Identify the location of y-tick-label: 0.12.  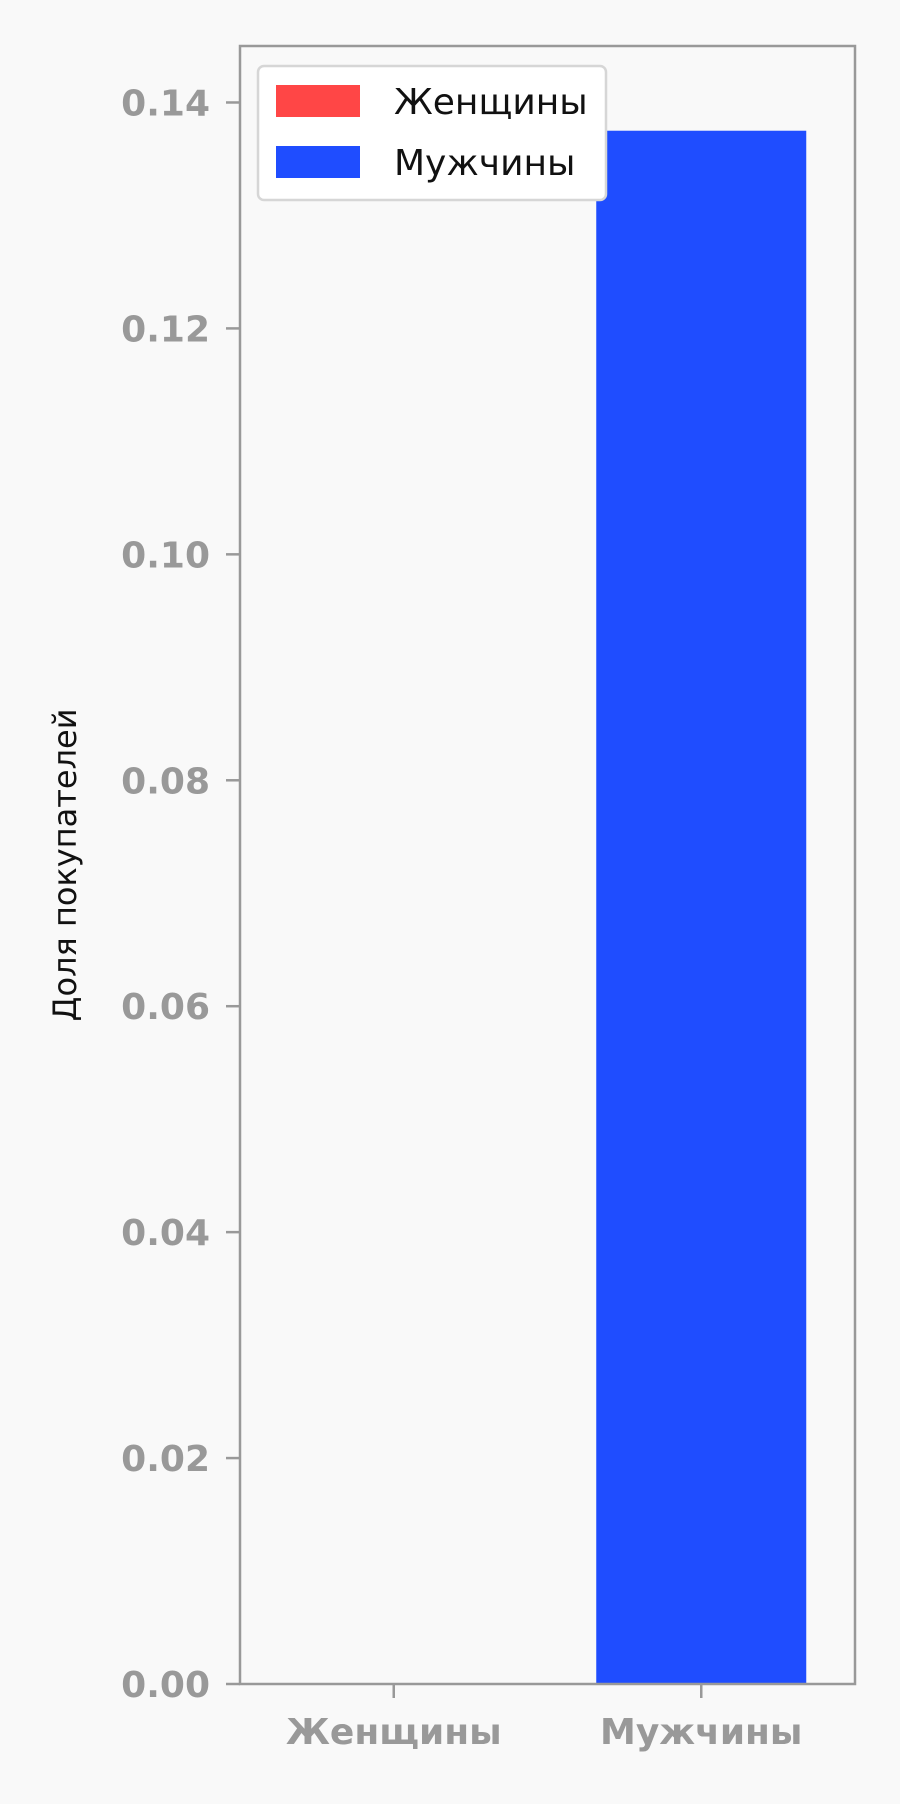
(165, 329).